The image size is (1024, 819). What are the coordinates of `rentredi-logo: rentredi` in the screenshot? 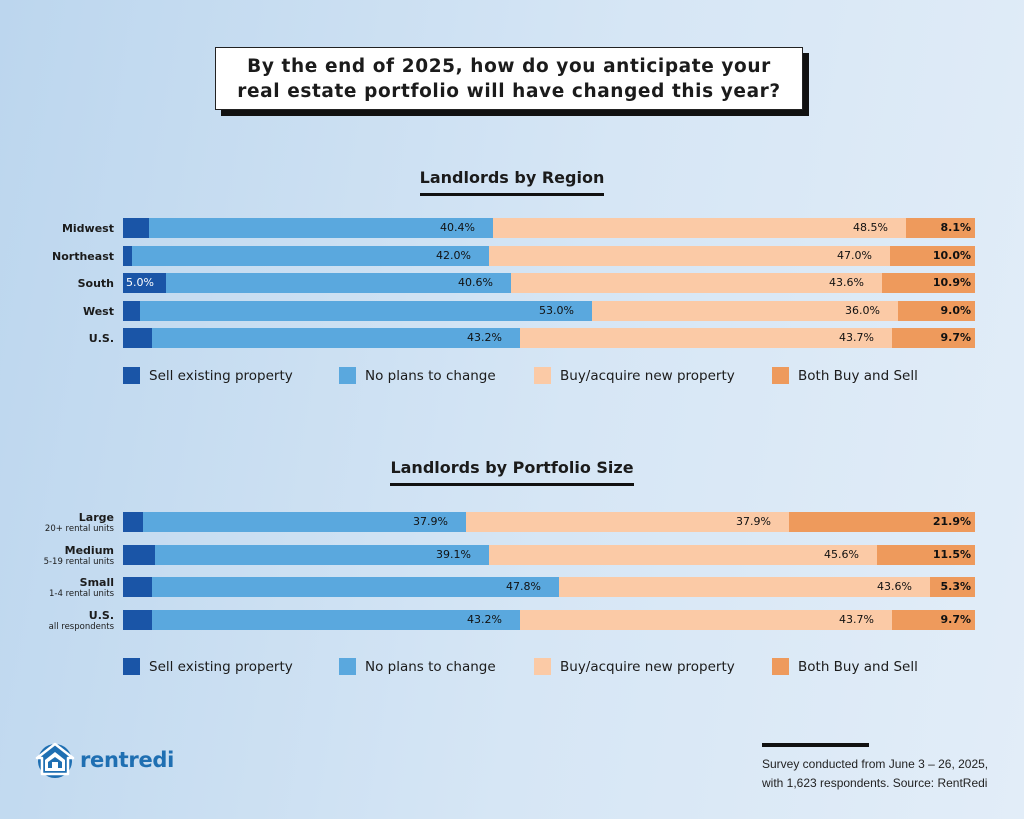 It's located at (104, 760).